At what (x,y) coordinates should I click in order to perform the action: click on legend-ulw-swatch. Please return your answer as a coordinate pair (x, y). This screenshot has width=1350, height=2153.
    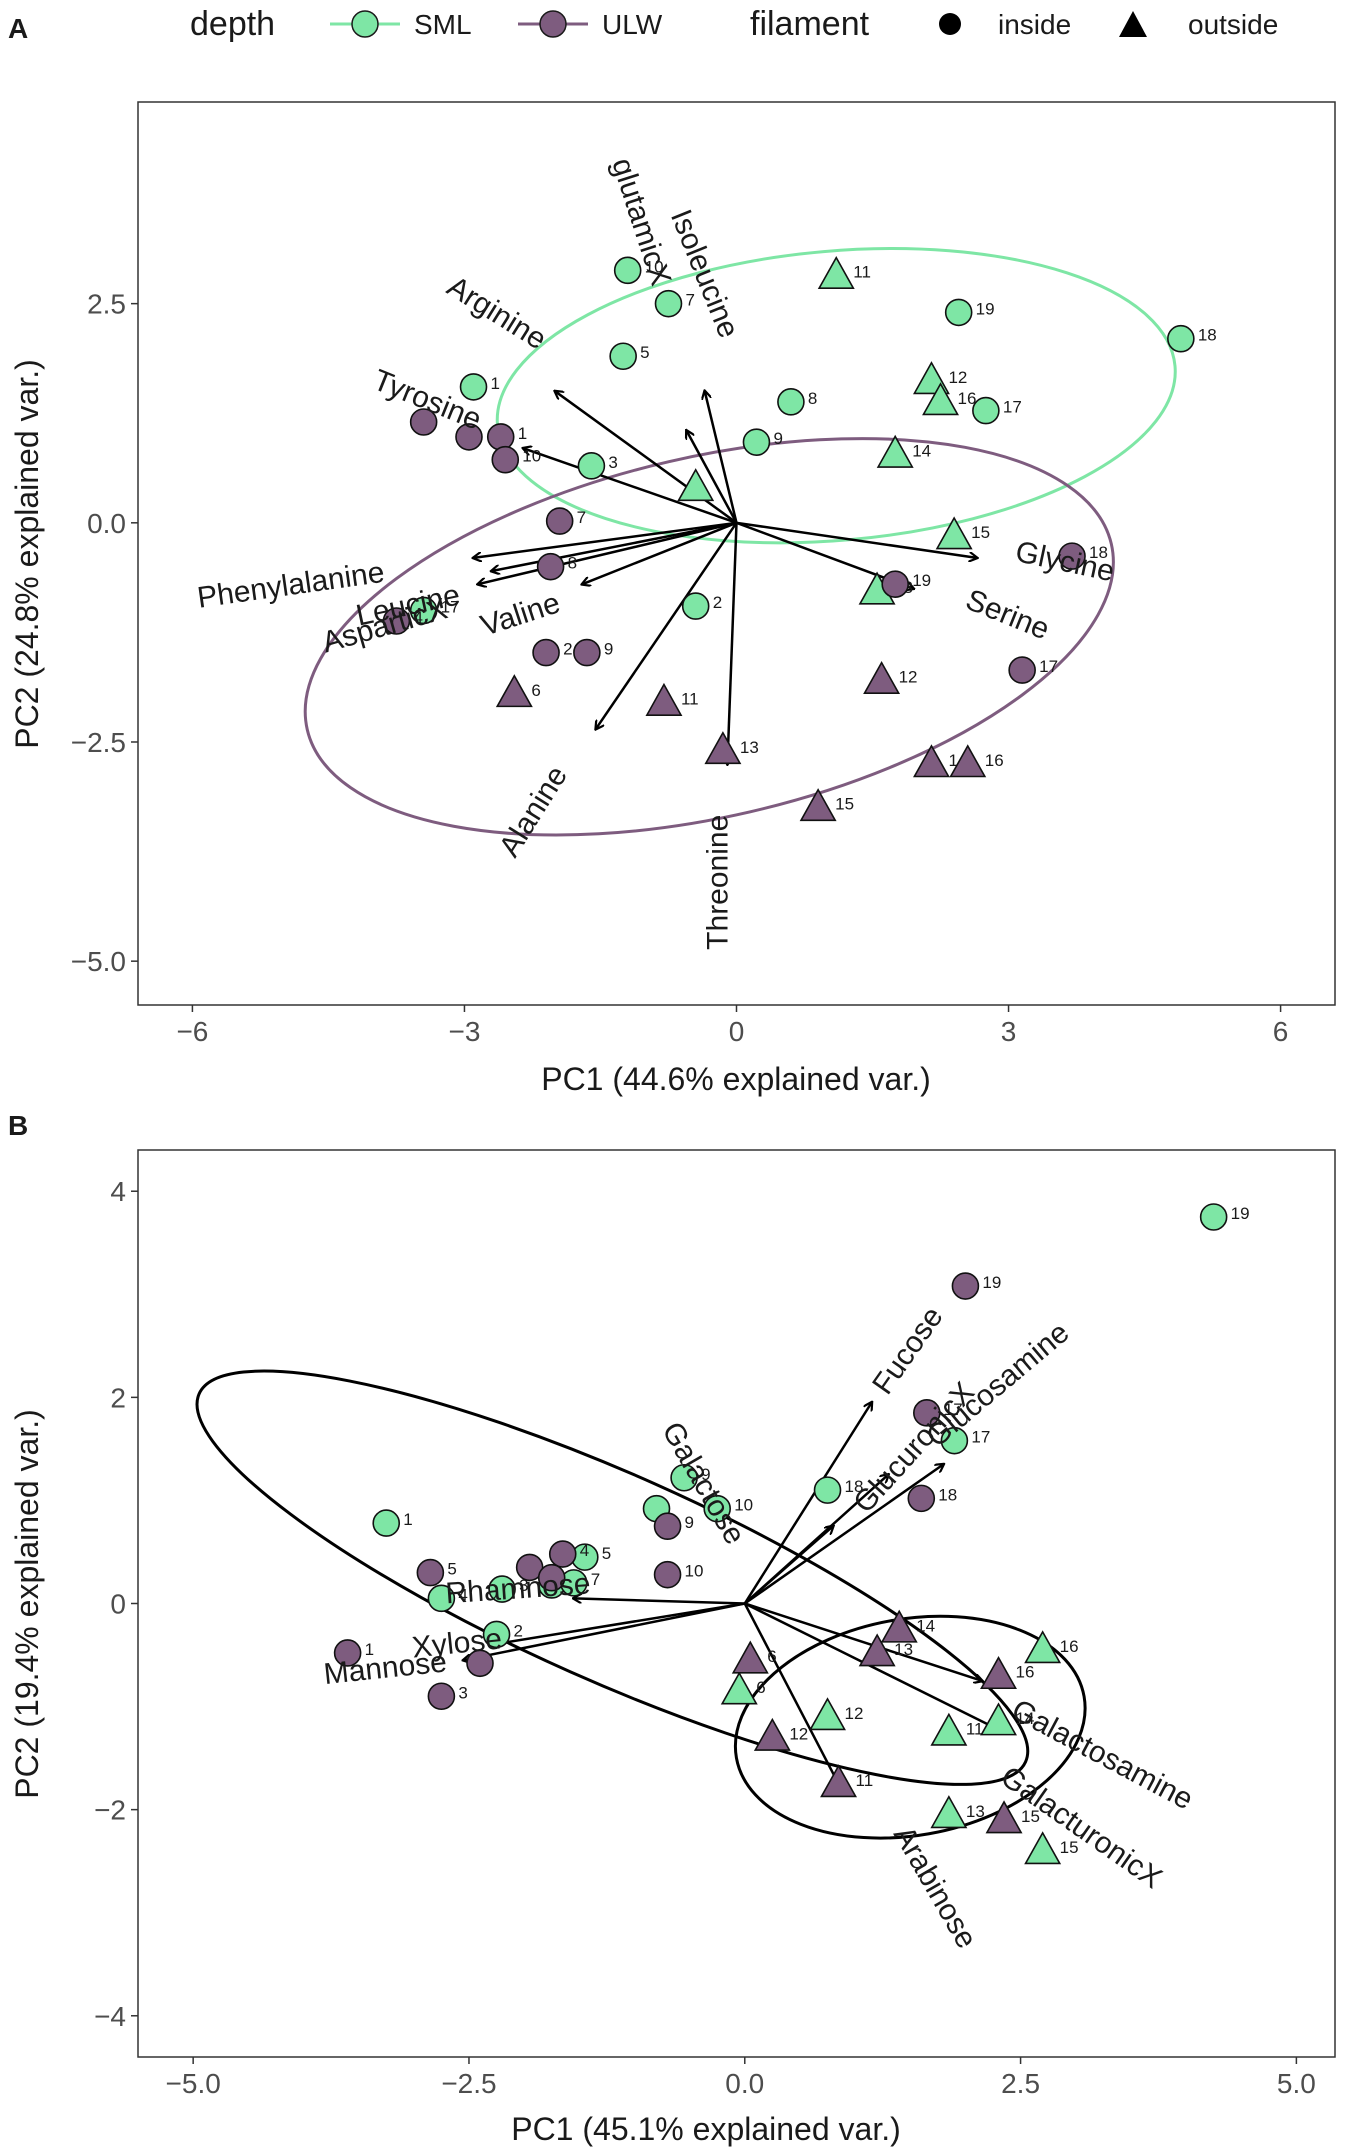
    Looking at the image, I should click on (553, 24).